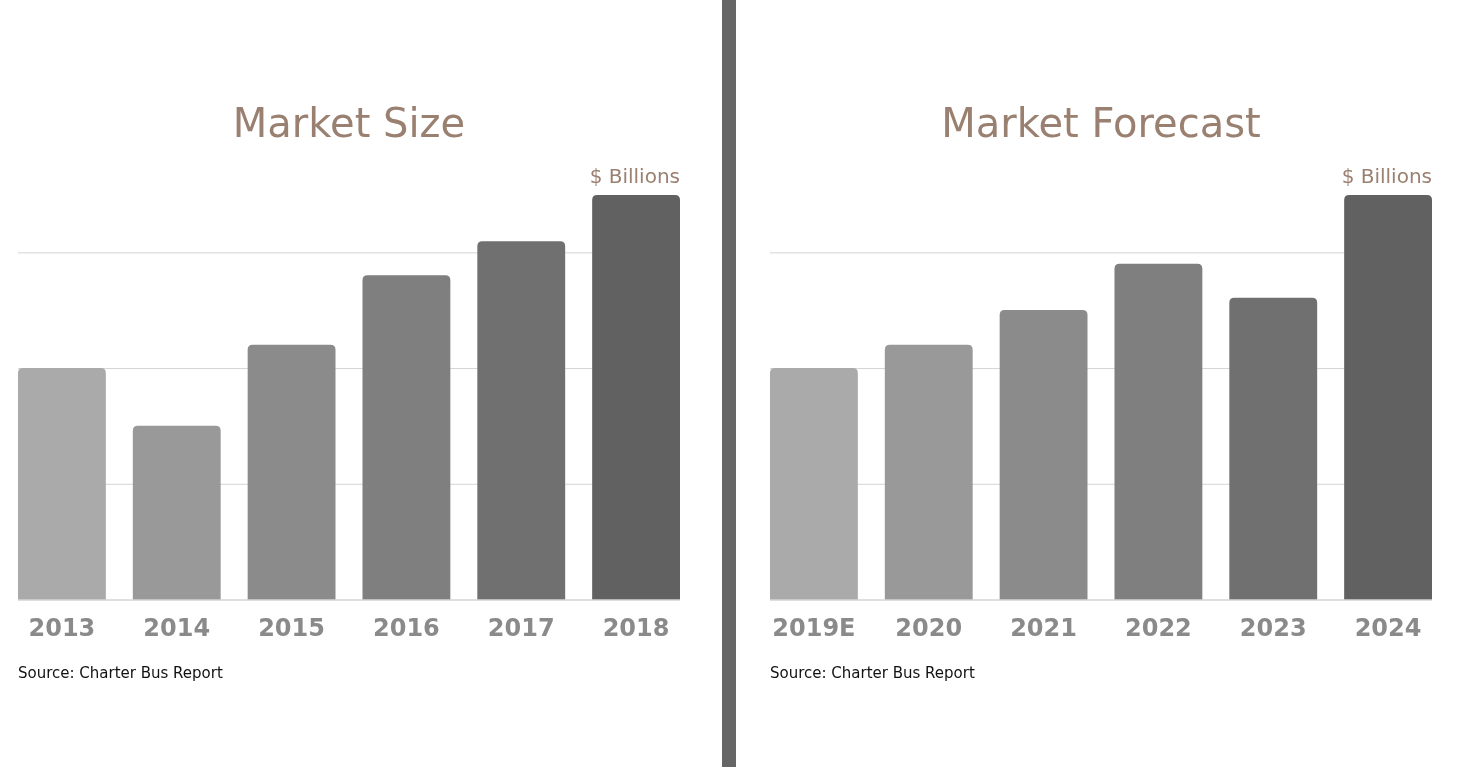 The width and height of the screenshot is (1460, 767). What do you see at coordinates (636, 628) in the screenshot?
I see `x-tick-label: 2018` at bounding box center [636, 628].